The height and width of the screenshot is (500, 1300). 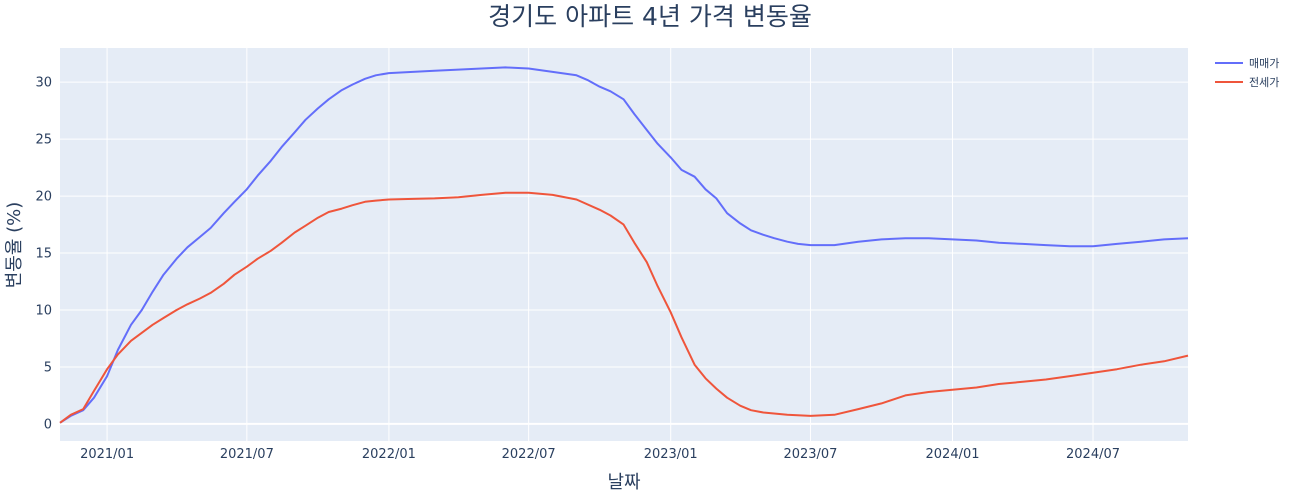 What do you see at coordinates (1264, 82) in the screenshot?
I see `legend-label-전세가: 전세가` at bounding box center [1264, 82].